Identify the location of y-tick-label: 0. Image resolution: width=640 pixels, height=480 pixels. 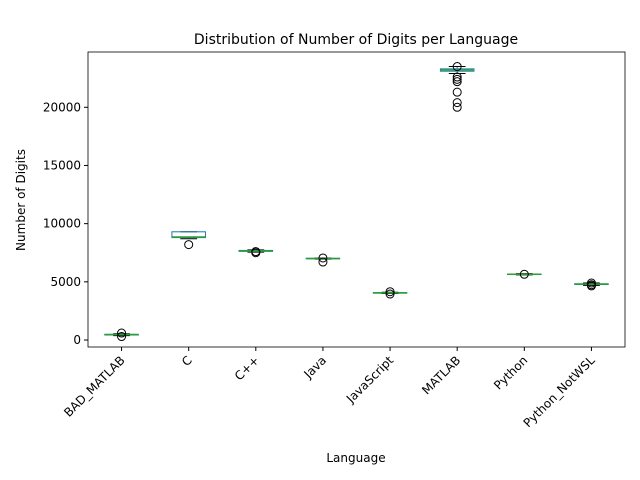
(77, 340).